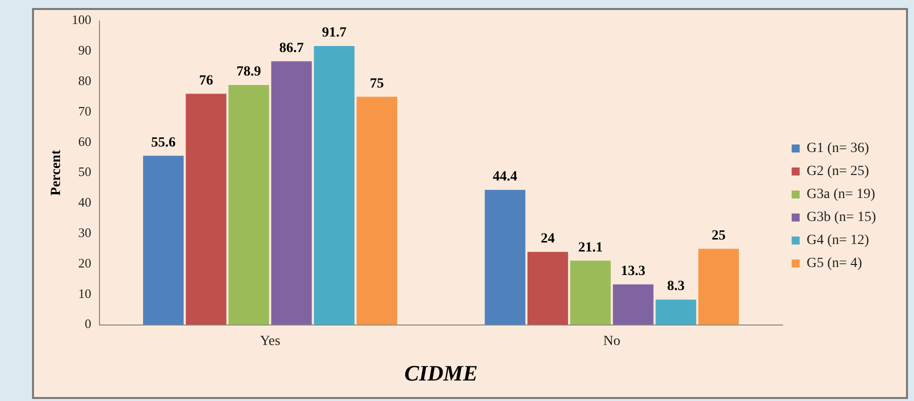  What do you see at coordinates (85, 110) in the screenshot?
I see `y-tick-label: 70` at bounding box center [85, 110].